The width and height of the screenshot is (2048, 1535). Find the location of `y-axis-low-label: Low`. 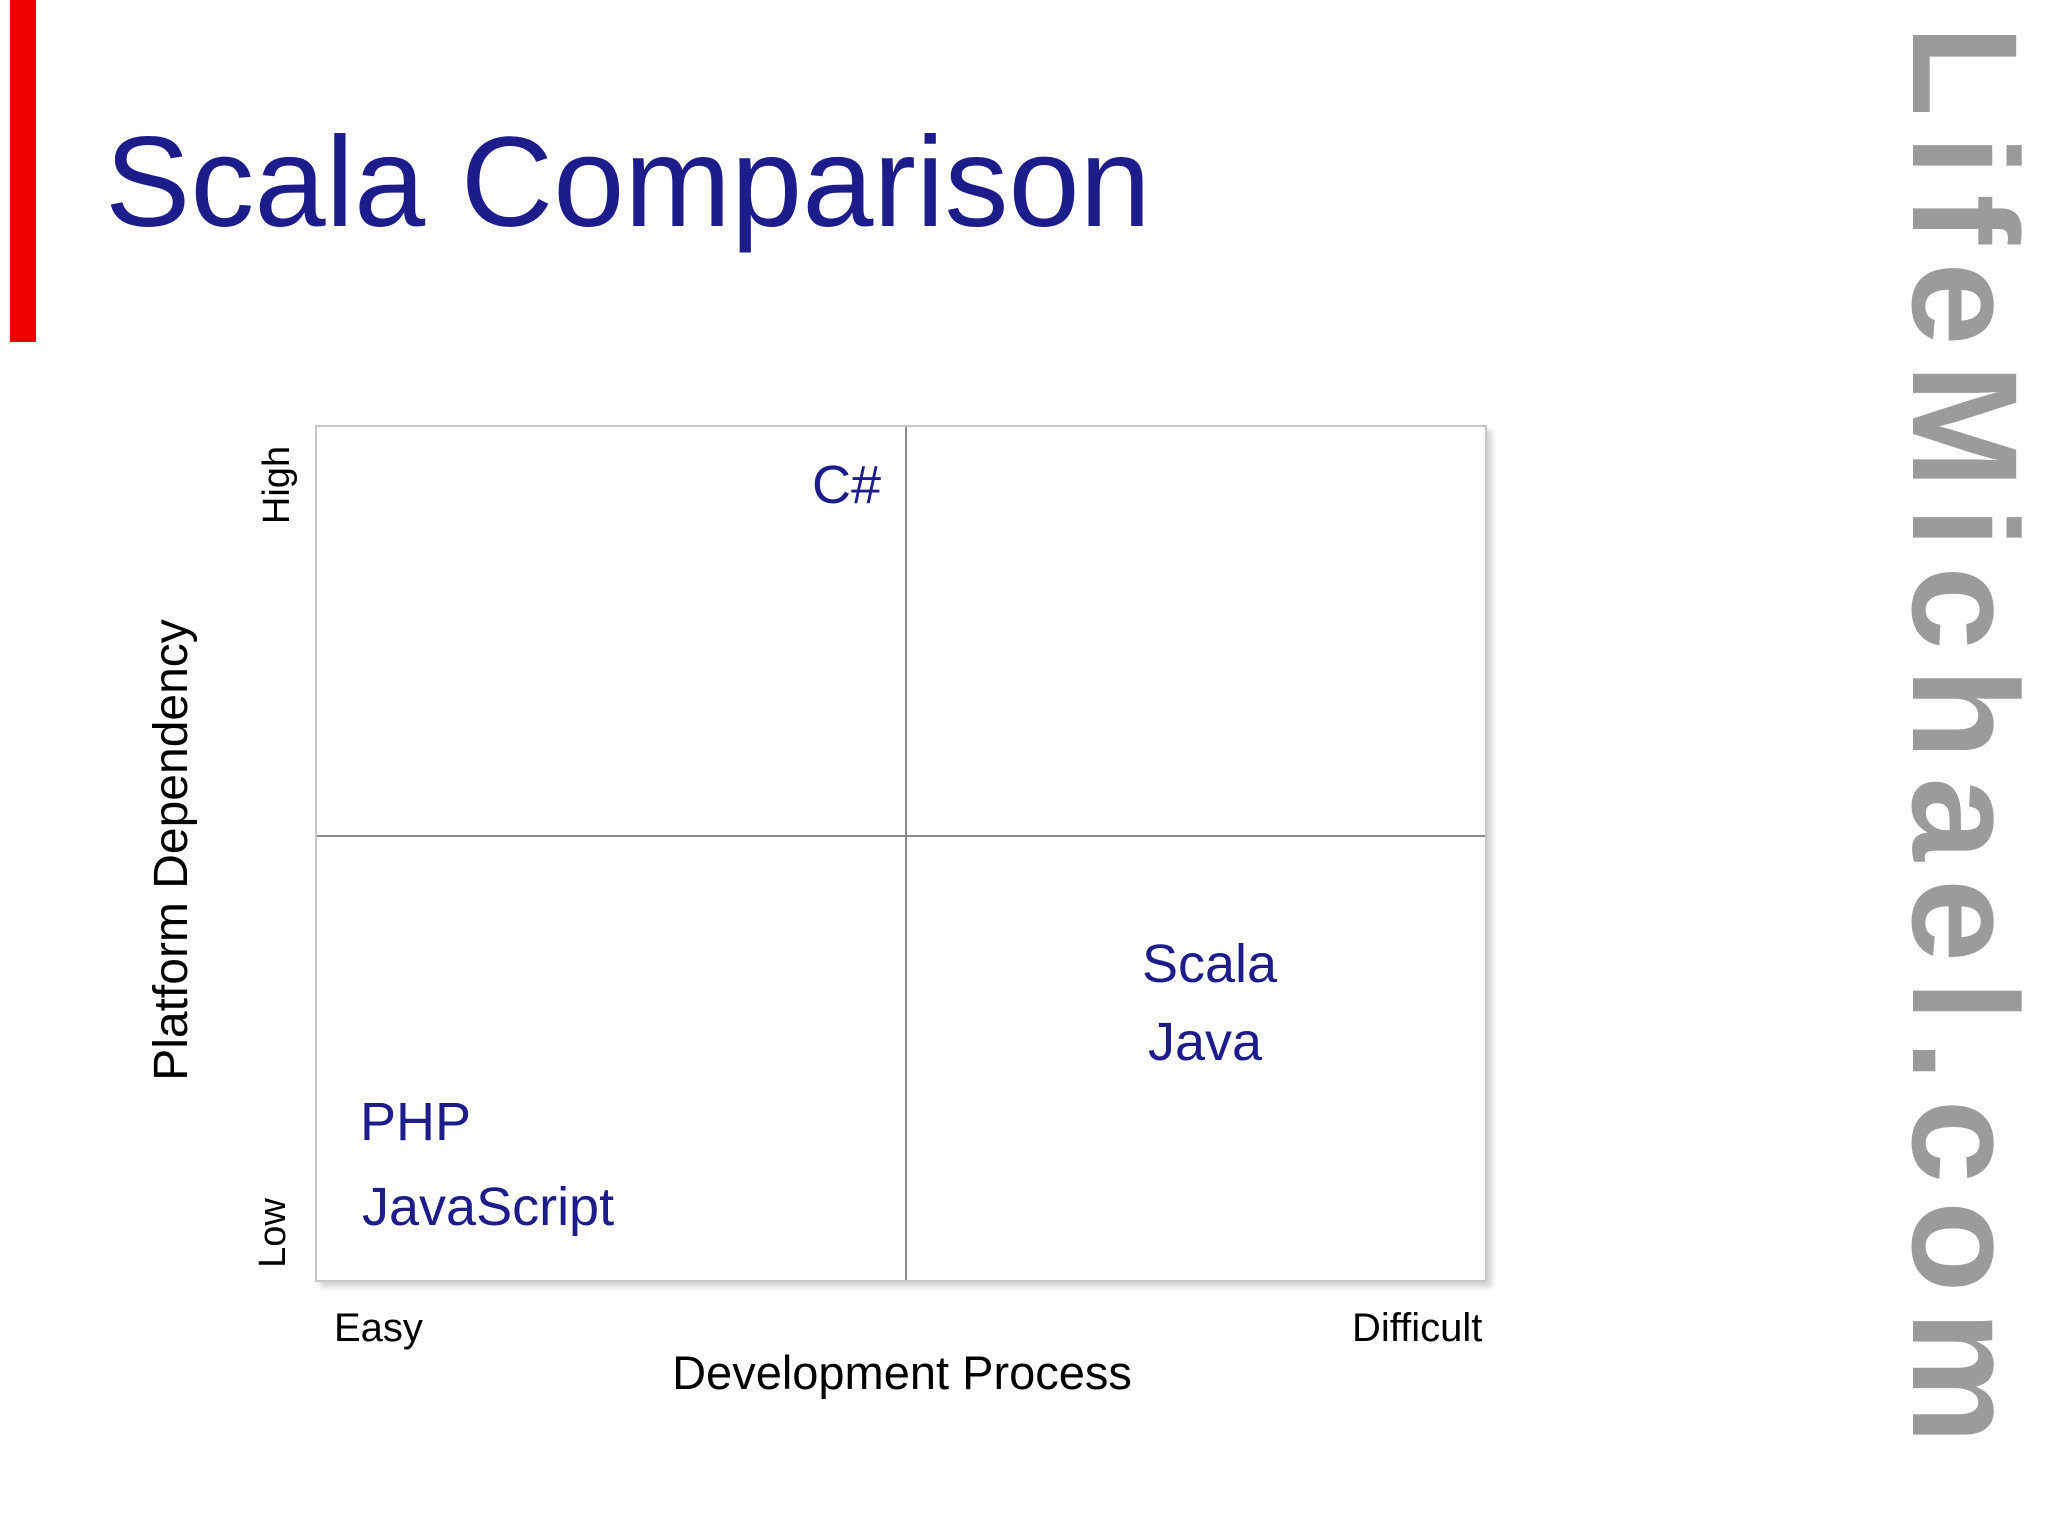

y-axis-low-label: Low is located at coordinates (273, 1233).